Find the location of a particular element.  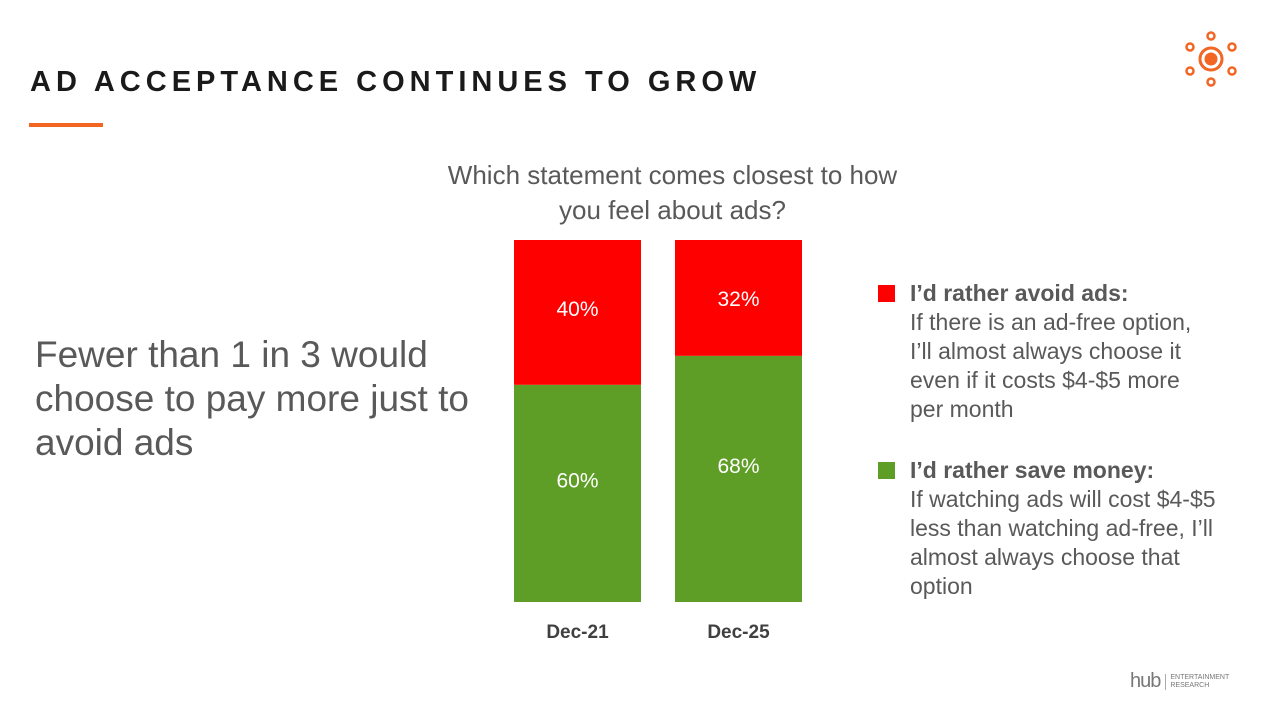

data-label: 68% is located at coordinates (738, 466).